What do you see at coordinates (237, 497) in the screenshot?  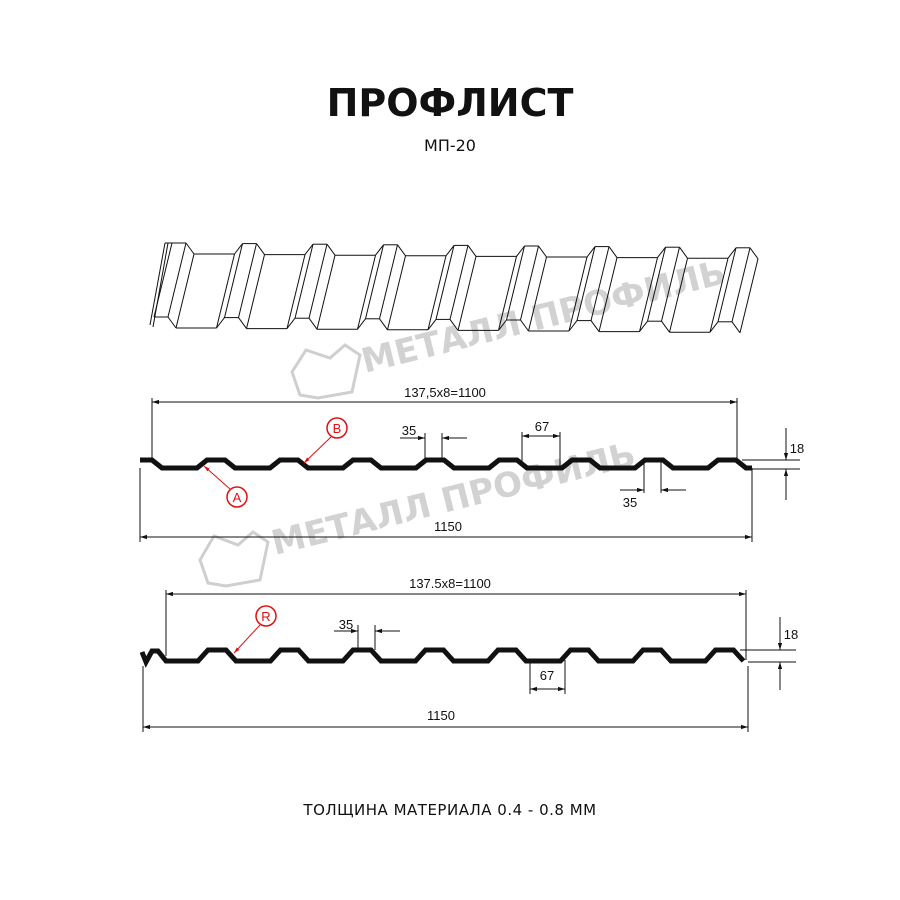 I see `callout-a-label: A` at bounding box center [237, 497].